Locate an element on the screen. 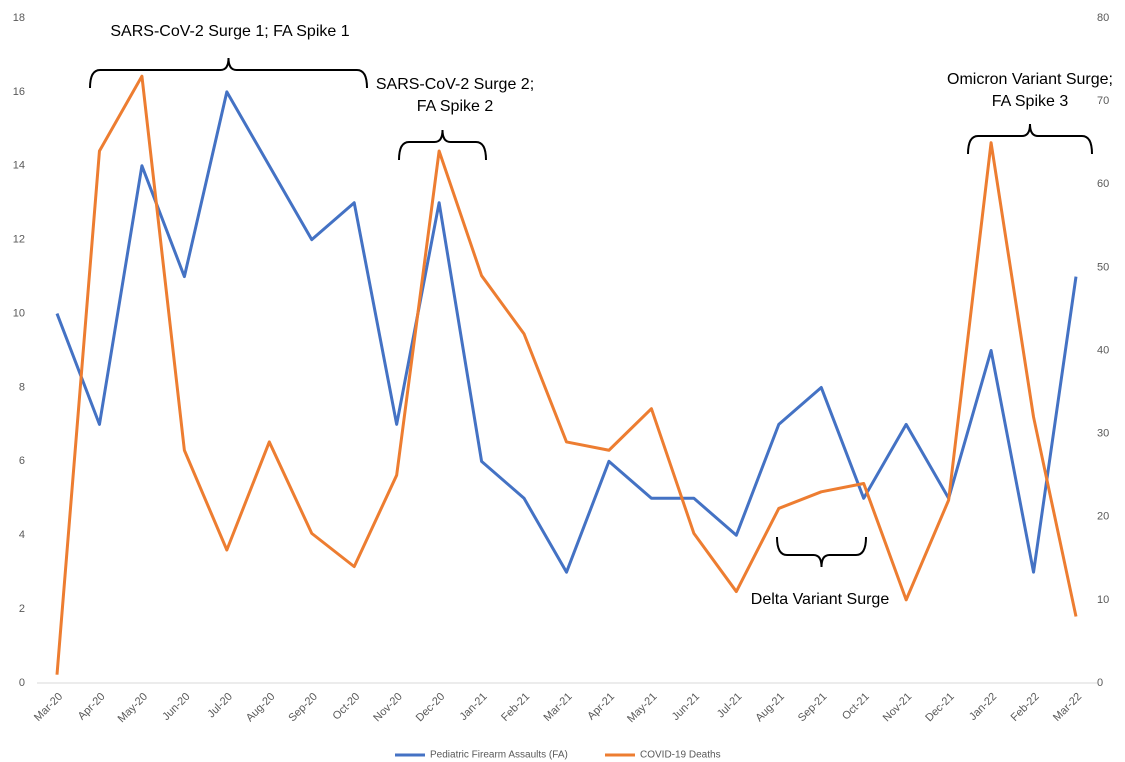 This screenshot has height=762, width=1125. annotation: SARS-CoV-2 Surge 2; is located at coordinates (455, 84).